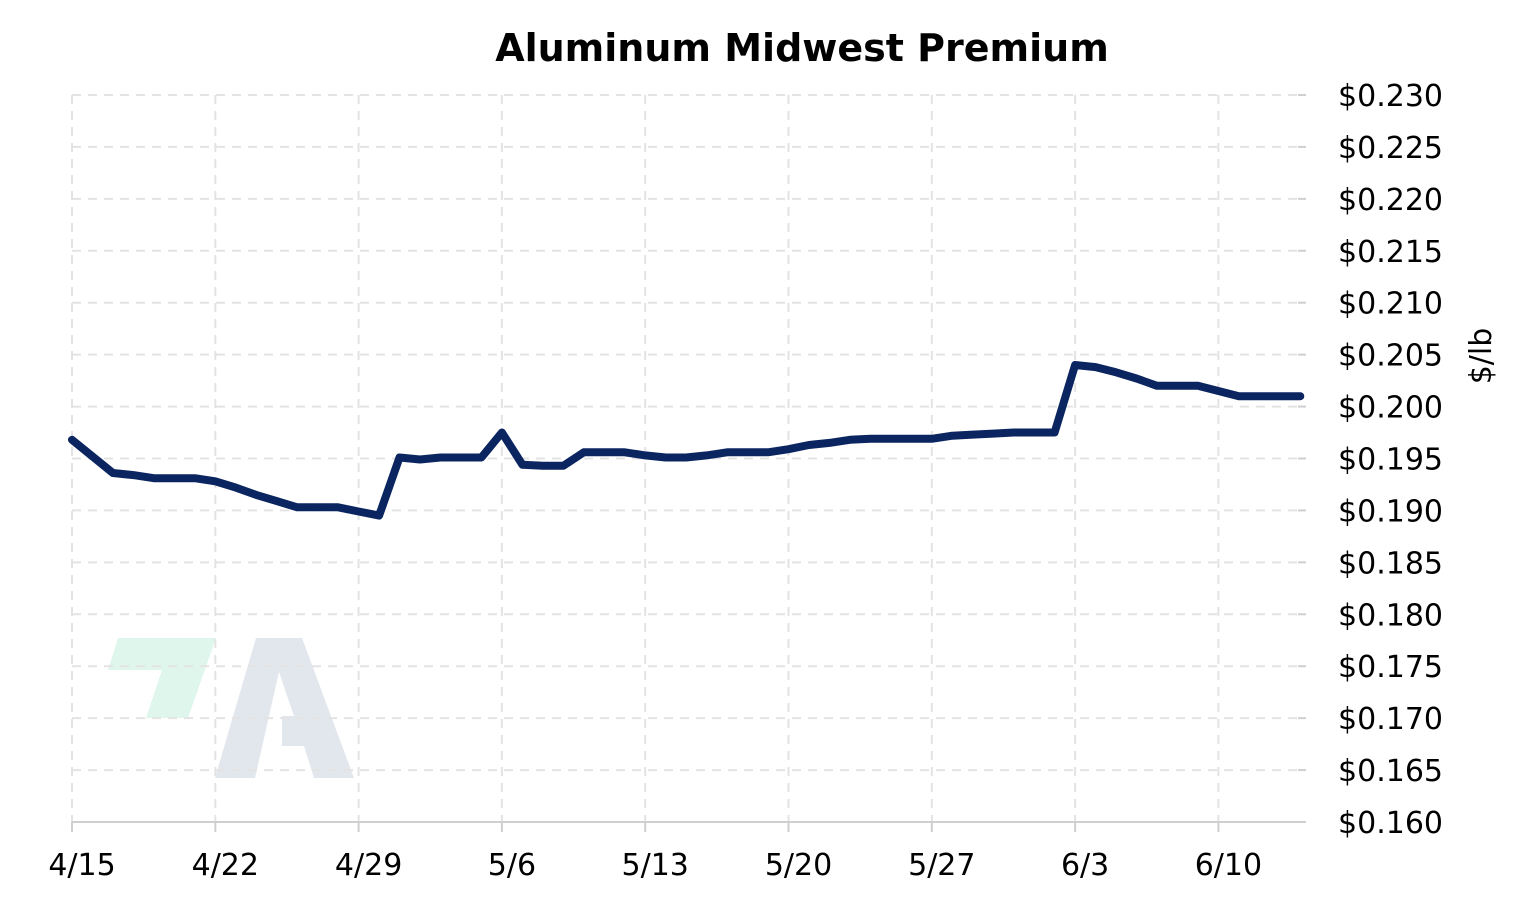  I want to click on y-tick-label: $0.170, so click(1390, 719).